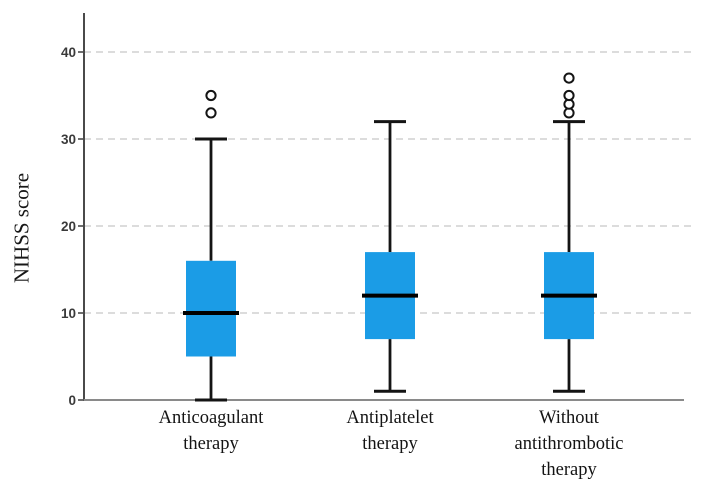  I want to click on y-tick-label: 10, so click(68, 313).